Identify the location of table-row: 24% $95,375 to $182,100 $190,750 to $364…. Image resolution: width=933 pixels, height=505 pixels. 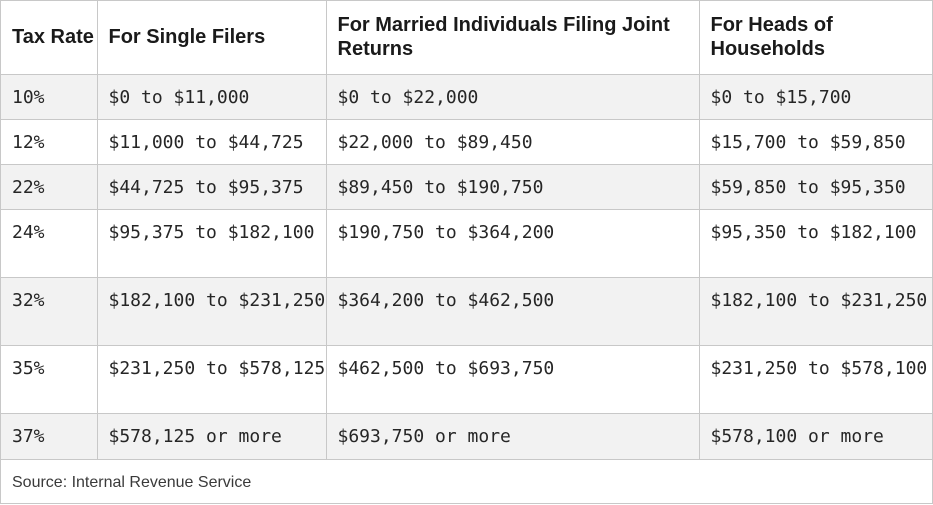
(466, 243).